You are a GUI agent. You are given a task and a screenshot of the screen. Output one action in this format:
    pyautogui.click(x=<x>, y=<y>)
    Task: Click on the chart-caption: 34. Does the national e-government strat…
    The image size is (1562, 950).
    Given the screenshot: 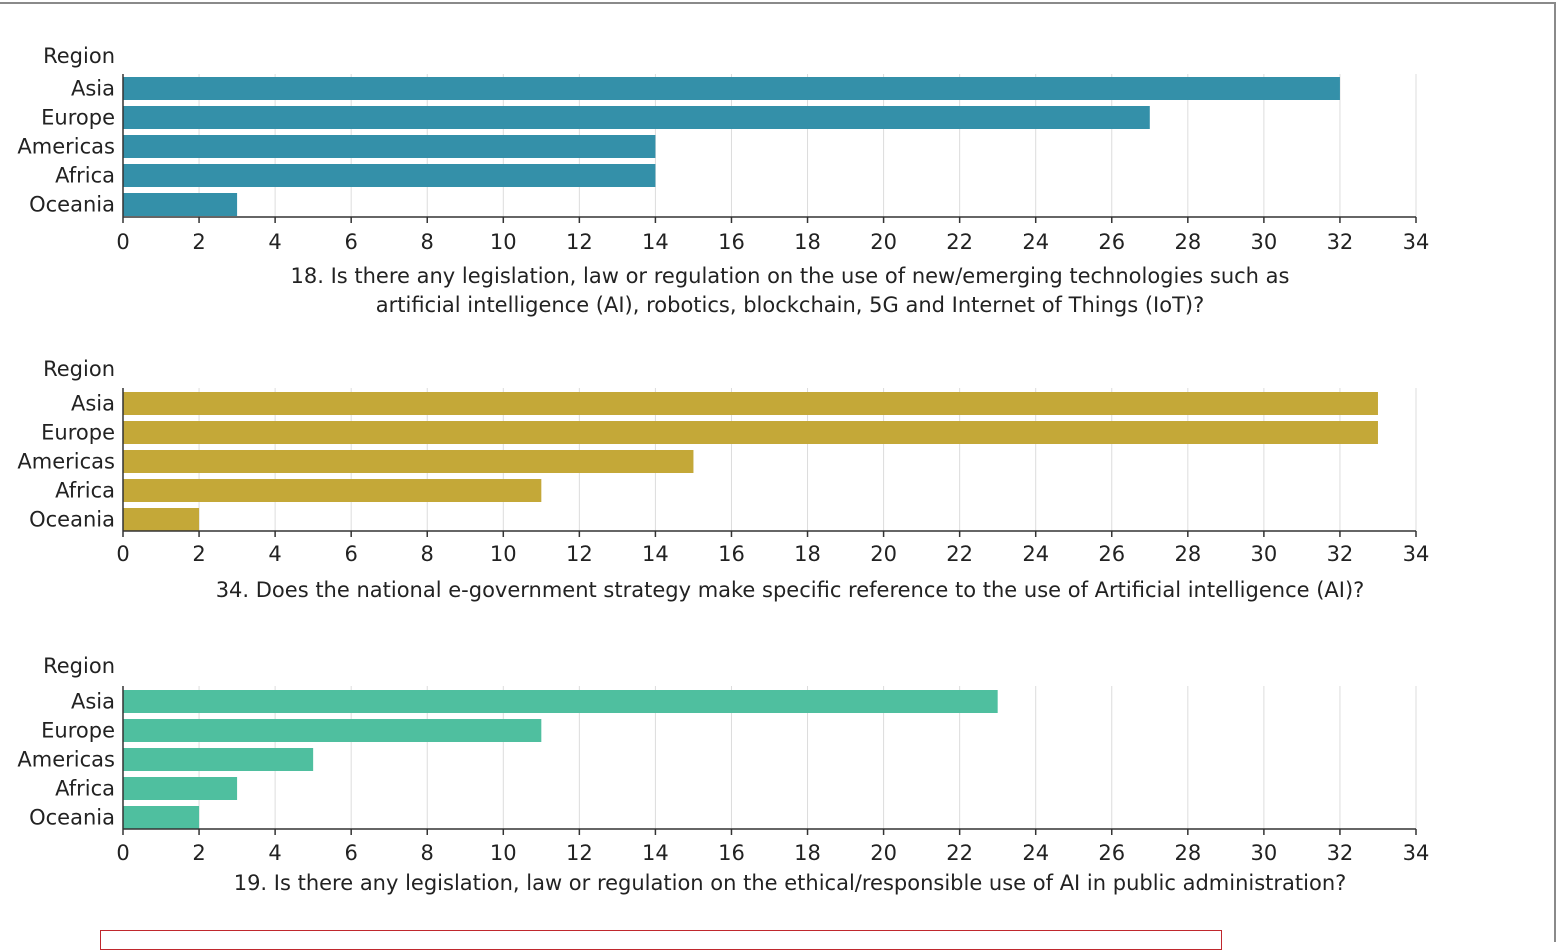 What is the action you would take?
    pyautogui.click(x=790, y=590)
    